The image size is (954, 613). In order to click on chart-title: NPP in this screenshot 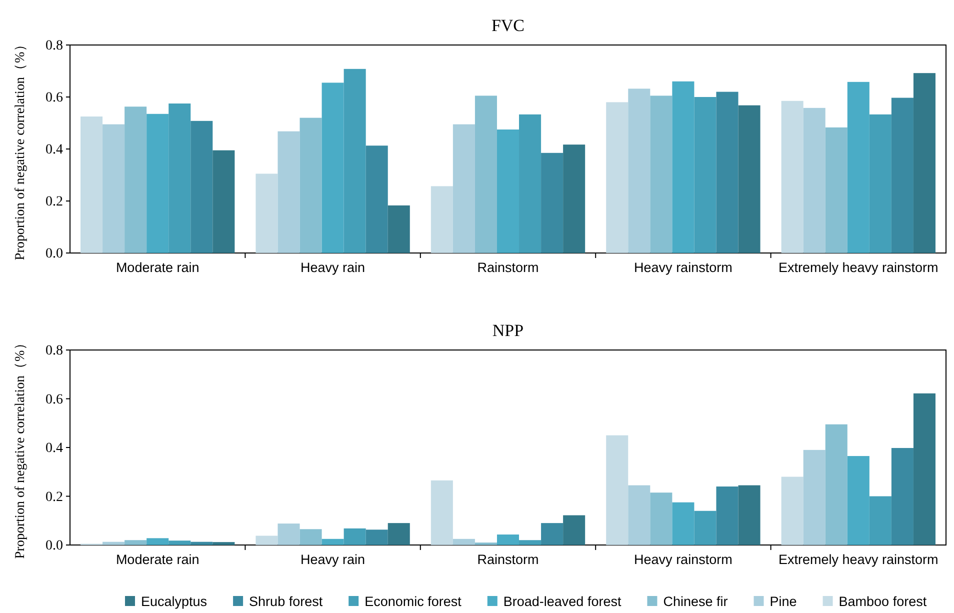, I will do `click(508, 330)`.